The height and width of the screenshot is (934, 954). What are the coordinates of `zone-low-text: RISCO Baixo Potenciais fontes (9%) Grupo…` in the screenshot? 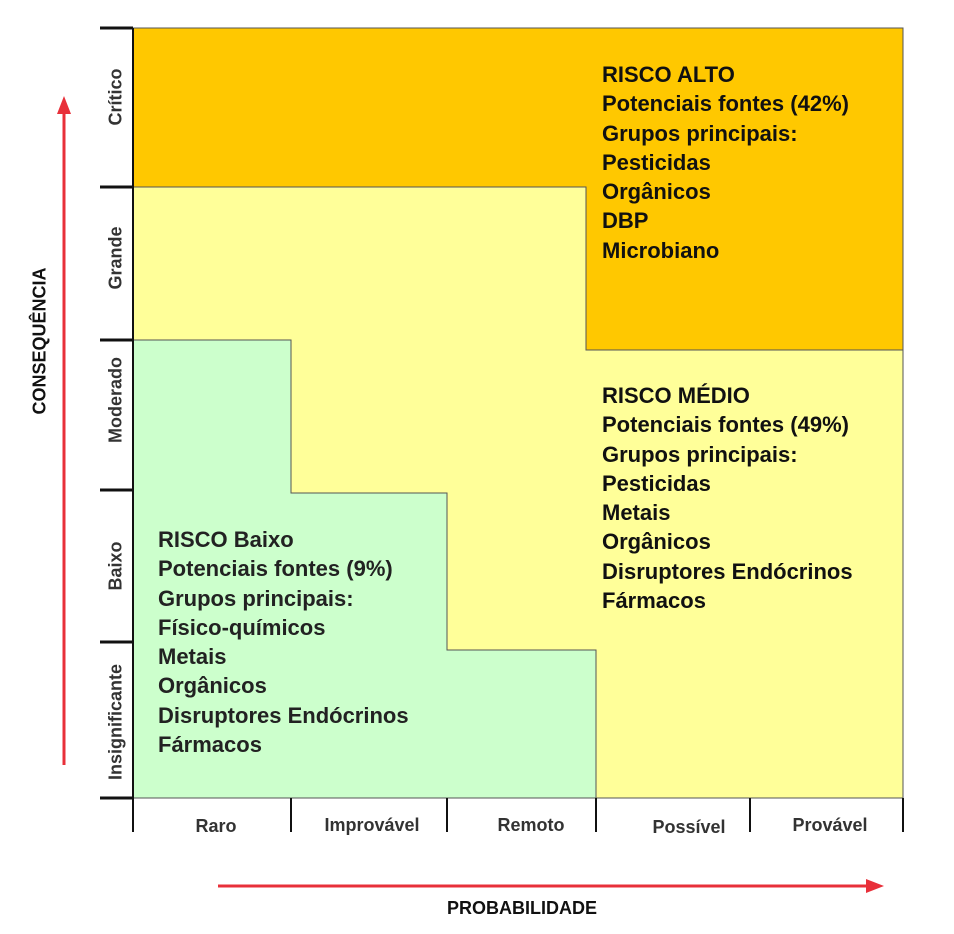 It's located at (283, 642).